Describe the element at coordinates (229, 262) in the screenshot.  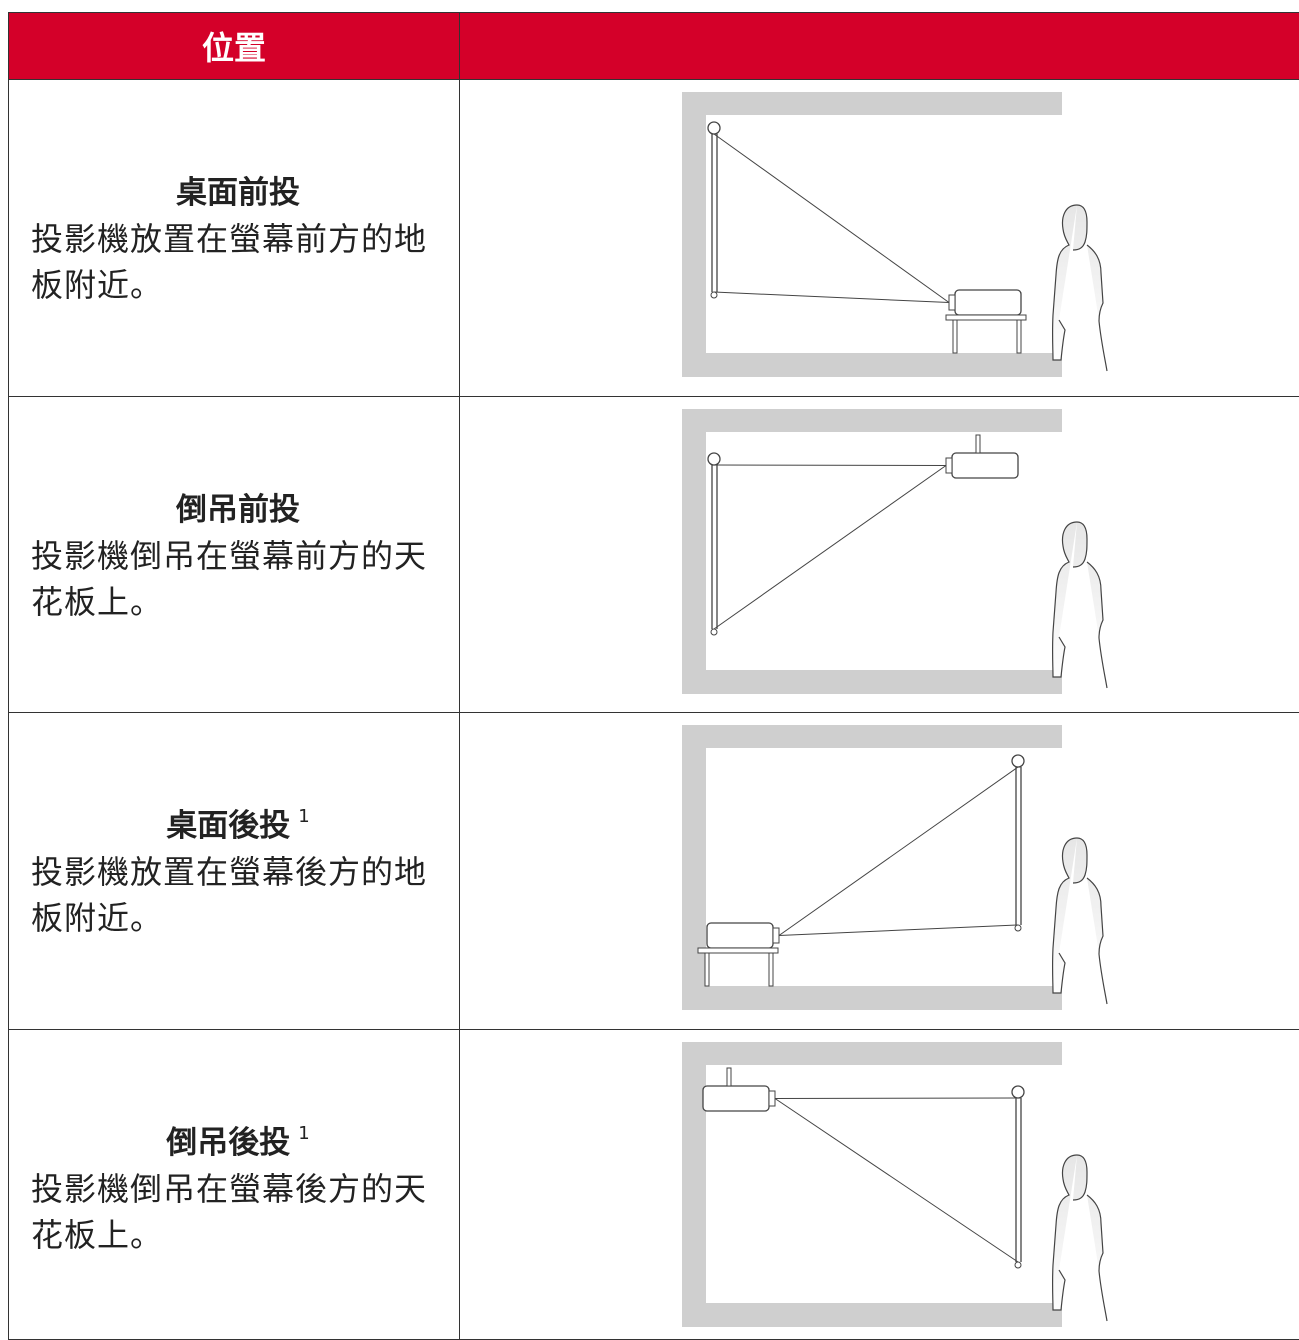
I see `row-description: 投影機放置在螢幕前方的地板附近。` at that location.